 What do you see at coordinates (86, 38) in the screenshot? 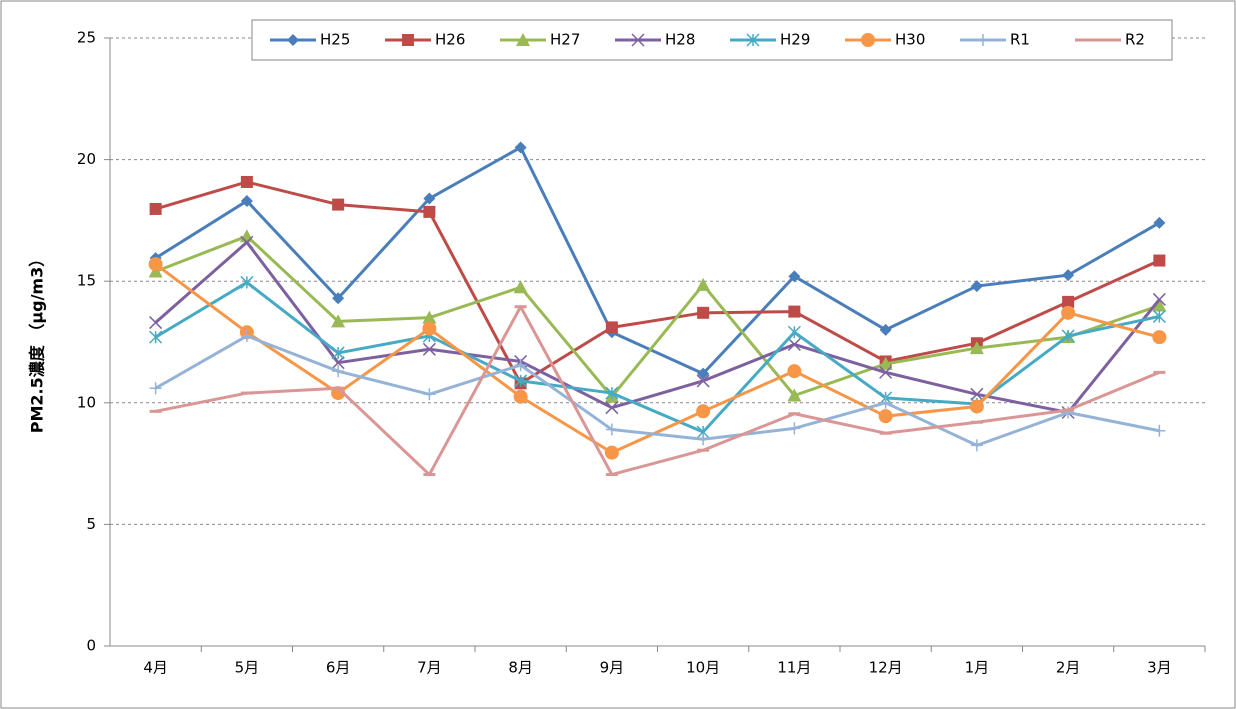
I see `y-tick-label: 25` at bounding box center [86, 38].